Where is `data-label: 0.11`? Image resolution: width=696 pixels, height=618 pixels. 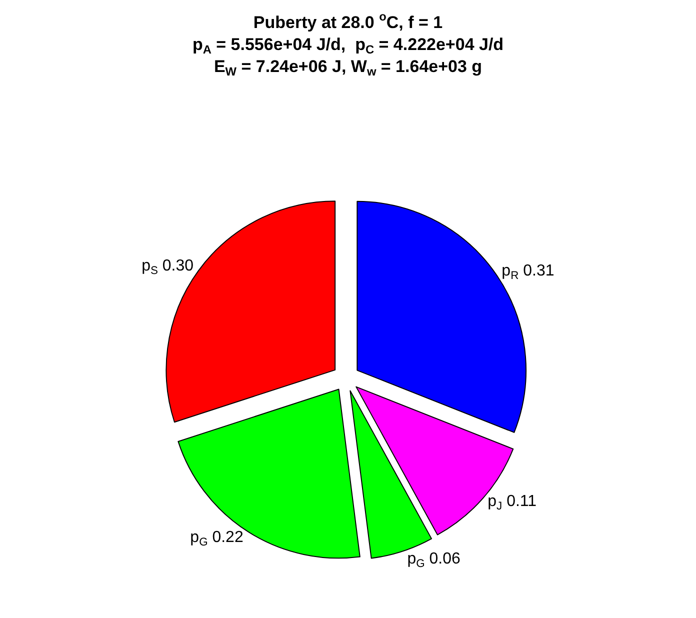 data-label: 0.11 is located at coordinates (521, 501).